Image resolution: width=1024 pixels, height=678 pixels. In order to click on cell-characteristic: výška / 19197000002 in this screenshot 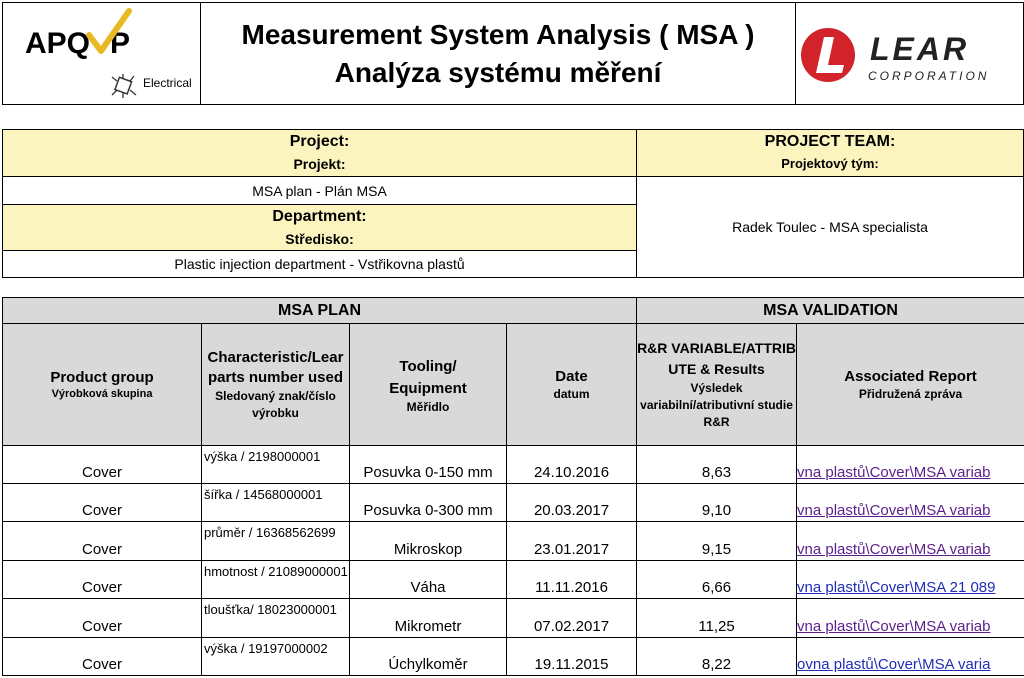, I will do `click(275, 656)`.